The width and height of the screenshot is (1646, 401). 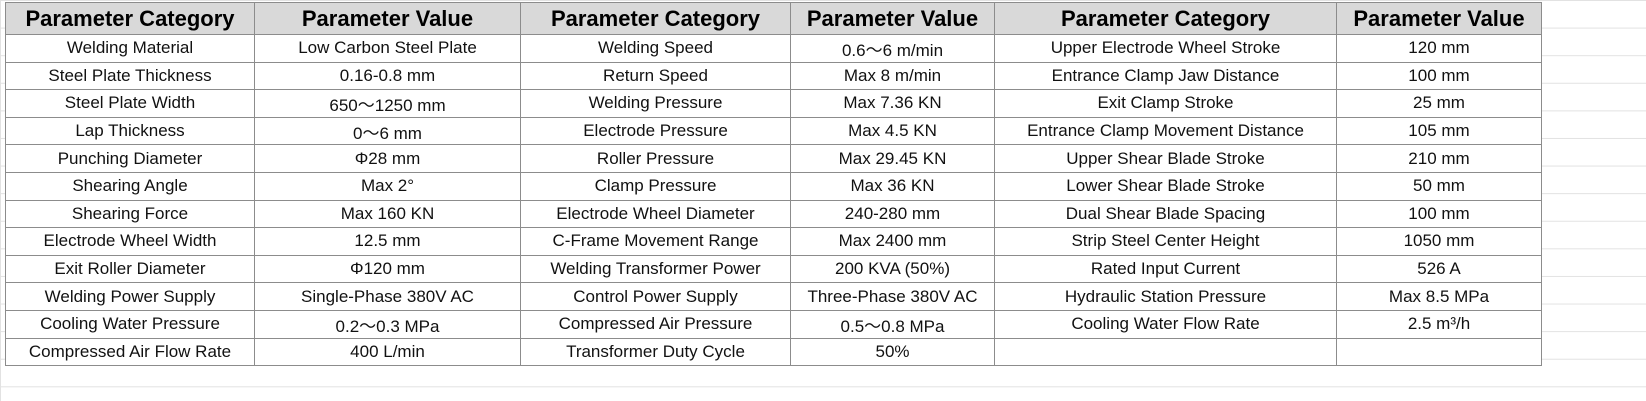 I want to click on value-cell: 50 mm, so click(x=1439, y=186).